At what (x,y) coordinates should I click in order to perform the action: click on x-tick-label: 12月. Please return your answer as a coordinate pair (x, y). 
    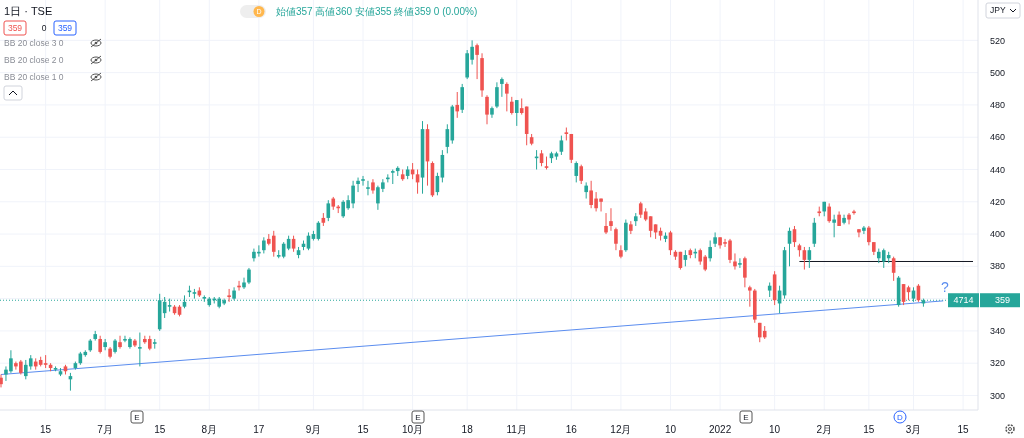
    Looking at the image, I should click on (621, 429).